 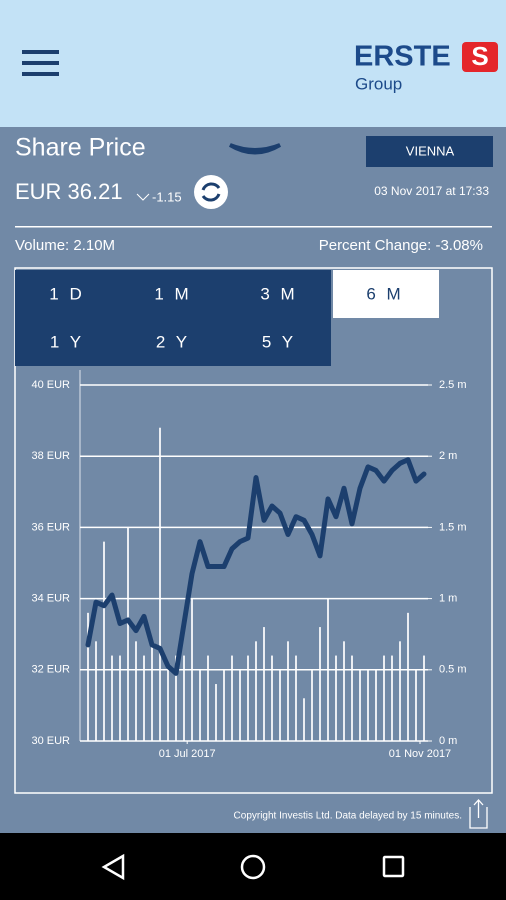 I want to click on refresh-button, so click(x=211, y=192).